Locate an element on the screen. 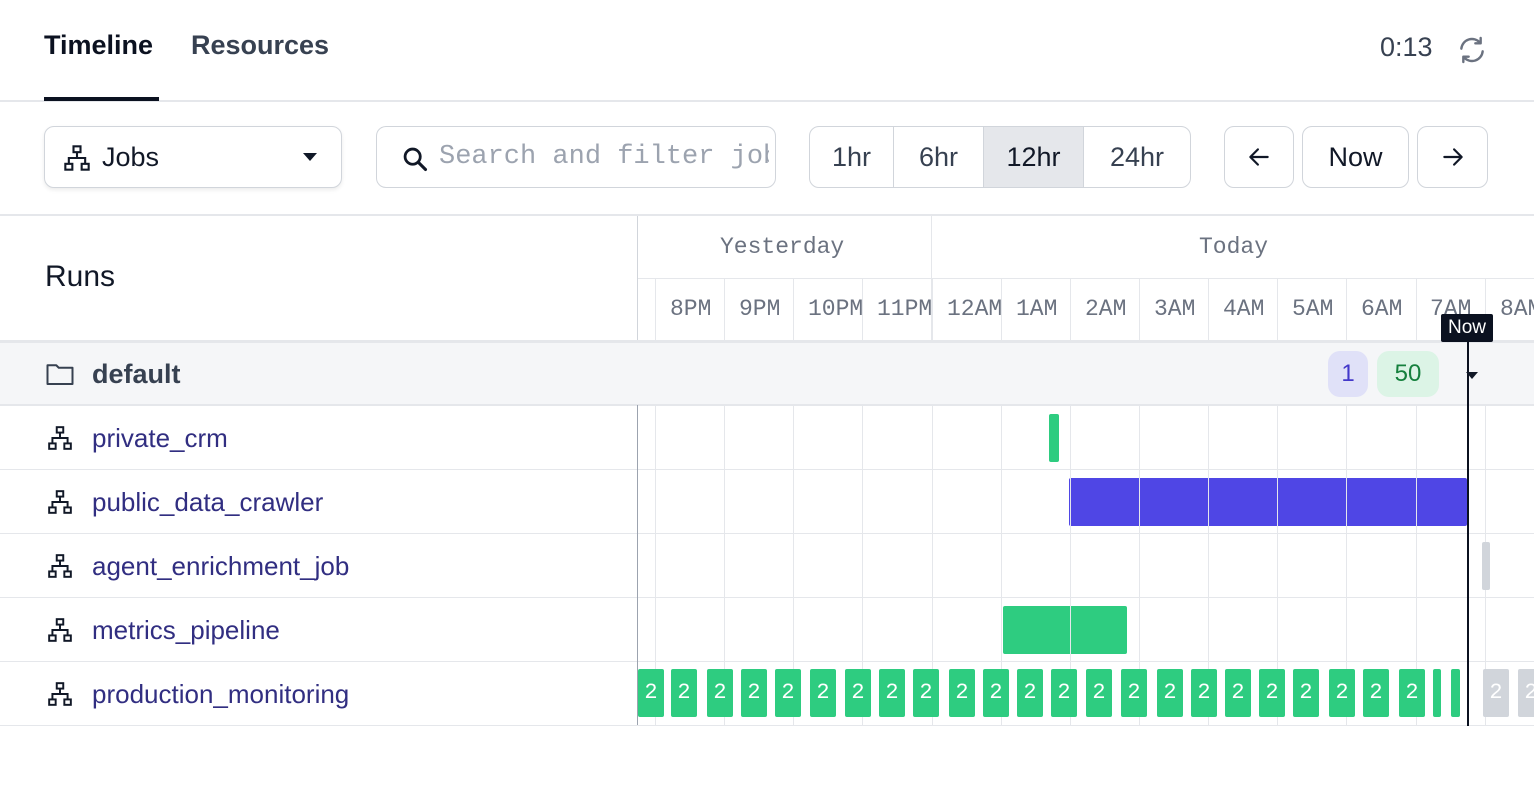 The height and width of the screenshot is (800, 1534). job-row-production-monitoring: production_monitoring is located at coordinates (767, 694).